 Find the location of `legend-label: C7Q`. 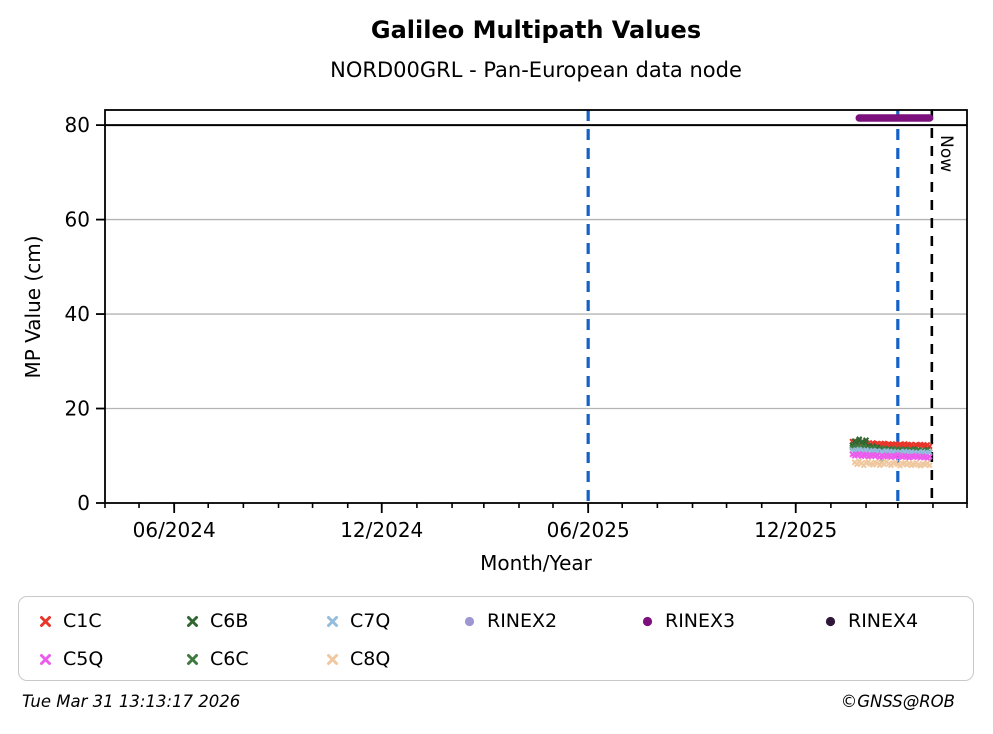

legend-label: C7Q is located at coordinates (370, 621).